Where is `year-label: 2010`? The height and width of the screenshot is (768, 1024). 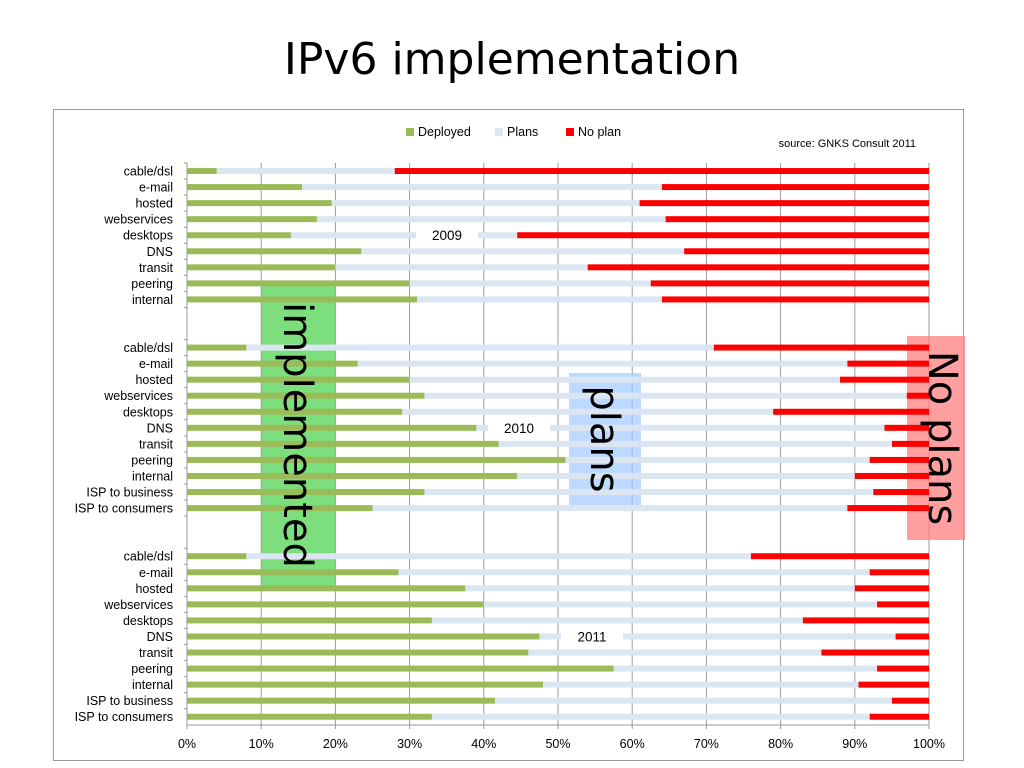 year-label: 2010 is located at coordinates (519, 428).